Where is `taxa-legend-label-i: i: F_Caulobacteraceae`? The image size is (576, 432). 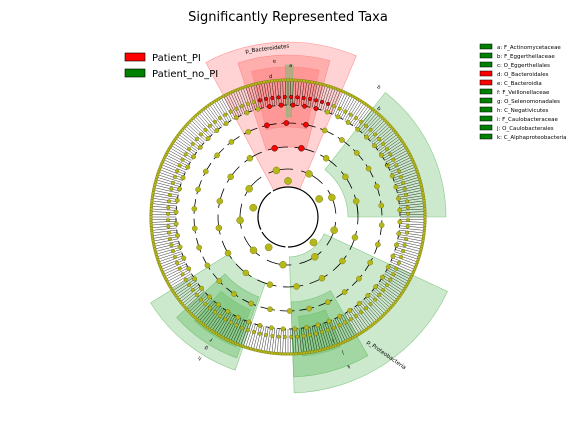 taxa-legend-label-i: i: F_Caulobacteraceae is located at coordinates (527, 120).